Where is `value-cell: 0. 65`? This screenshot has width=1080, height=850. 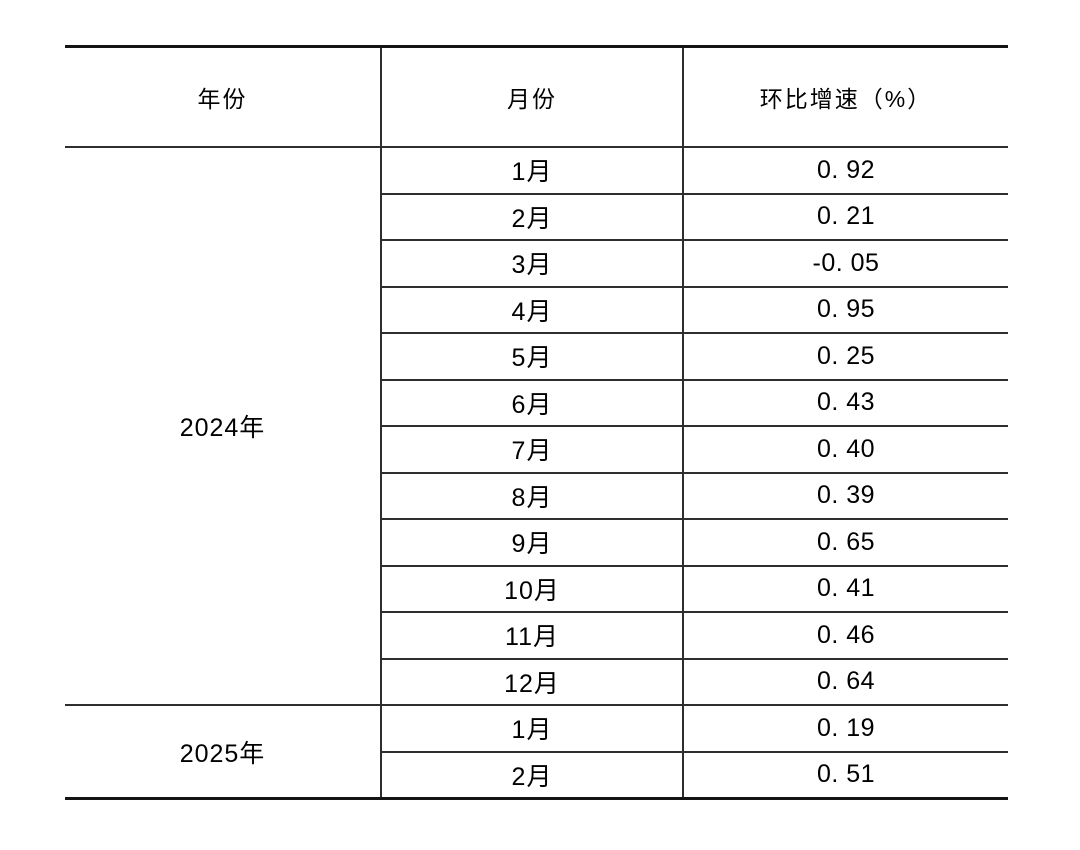
value-cell: 0. 65 is located at coordinates (845, 543).